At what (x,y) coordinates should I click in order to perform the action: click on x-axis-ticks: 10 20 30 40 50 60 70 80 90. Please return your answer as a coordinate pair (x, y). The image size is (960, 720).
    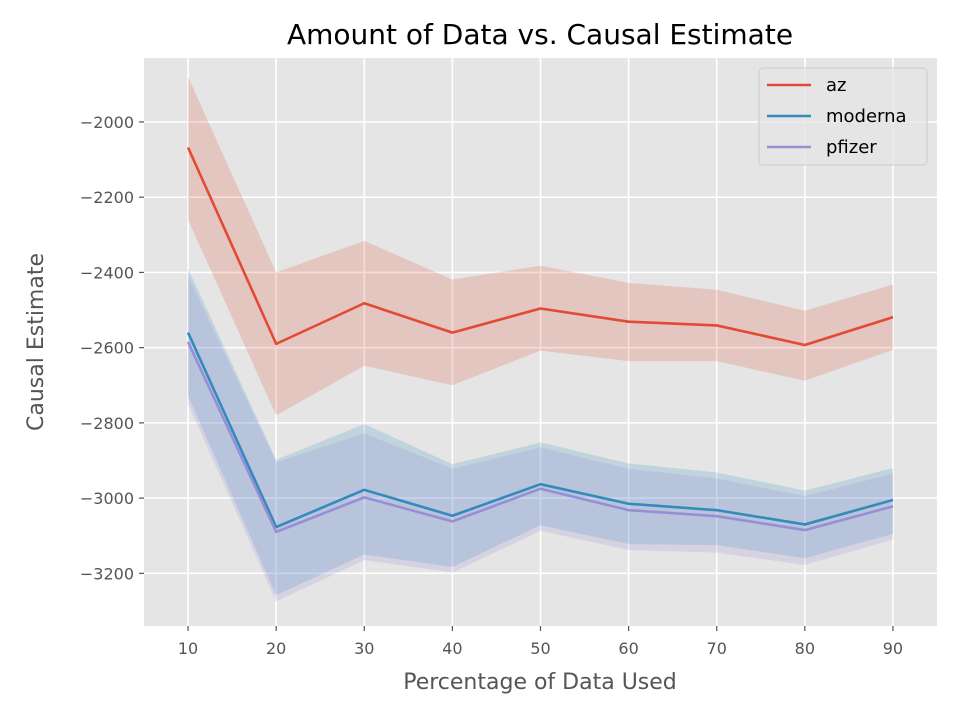
    Looking at the image, I should click on (540, 642).